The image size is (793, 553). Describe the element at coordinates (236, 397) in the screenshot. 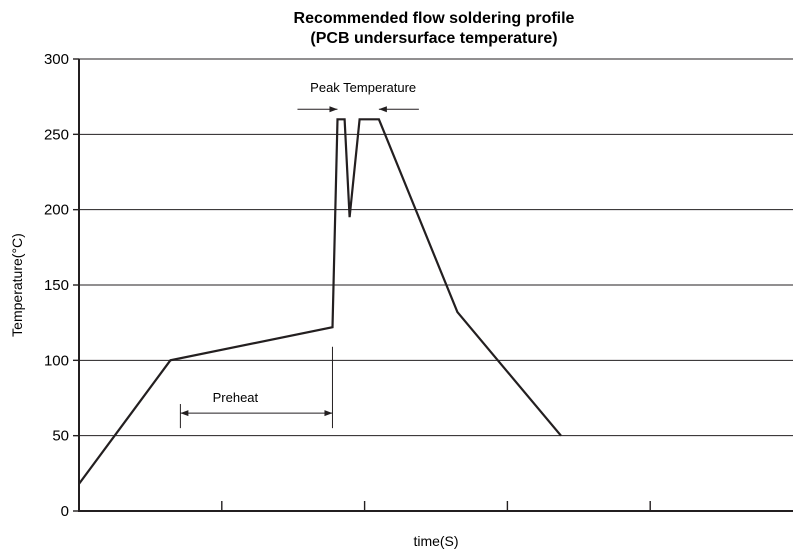

I see `preheat-label: Preheat` at that location.